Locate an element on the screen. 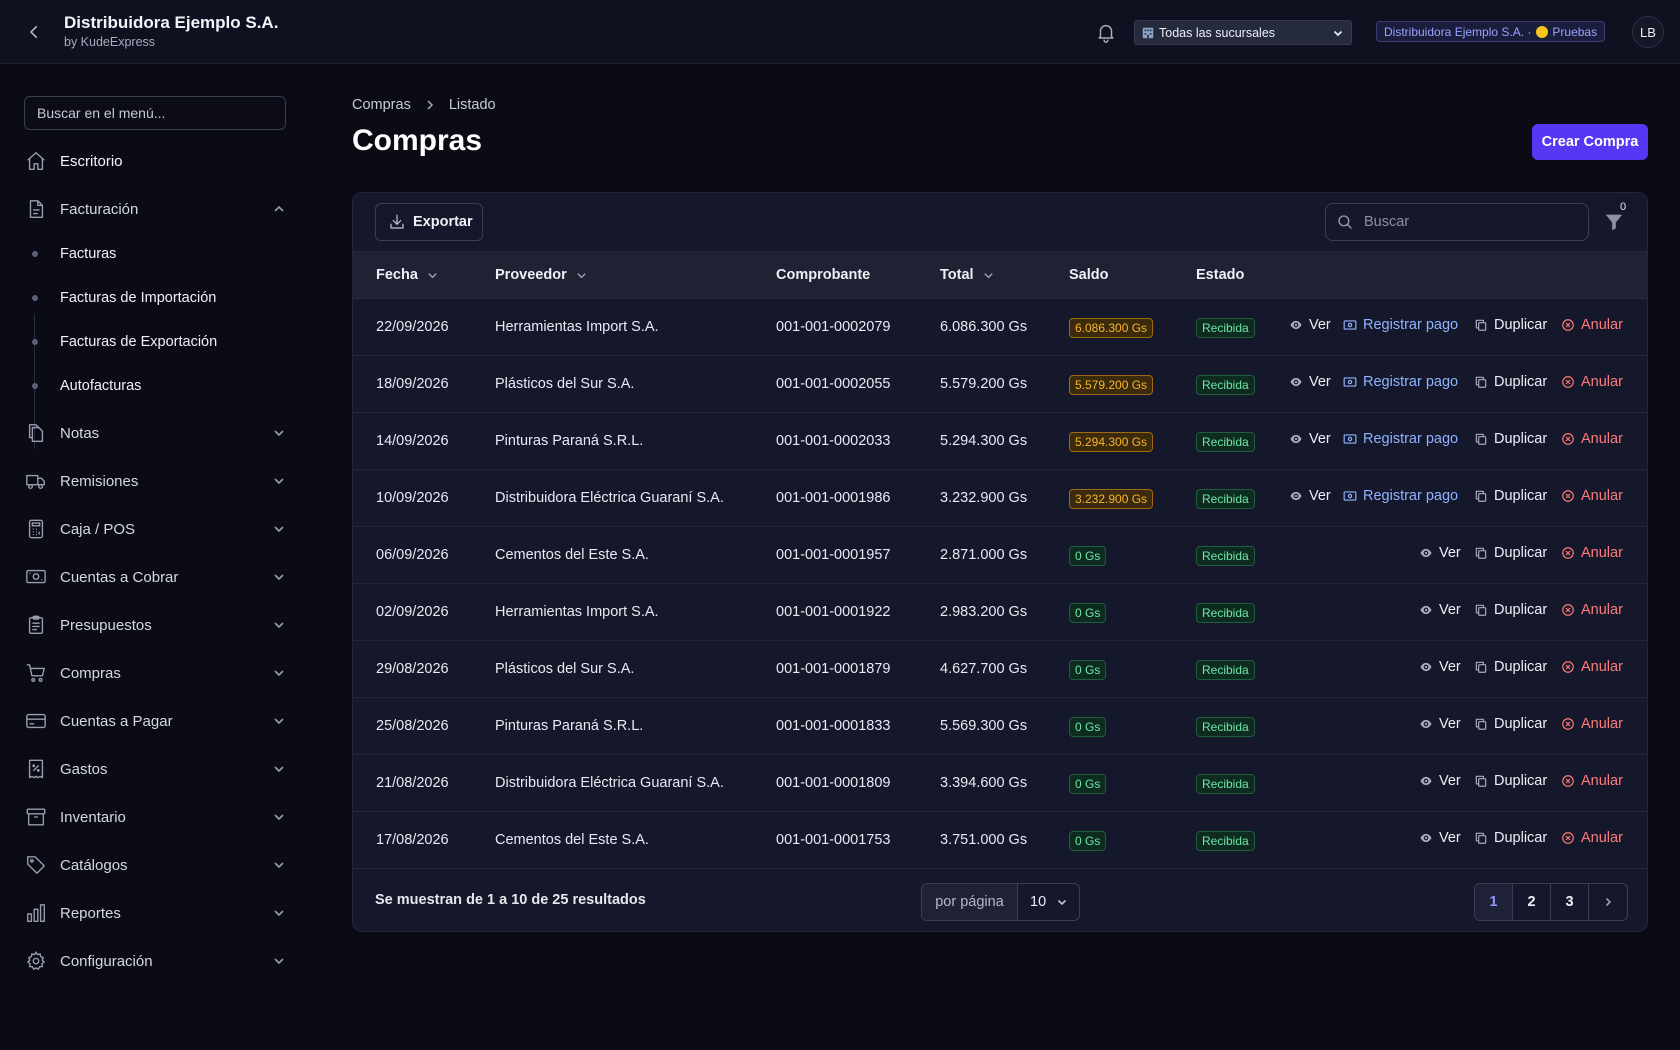  register-payment-label: Registrar pago is located at coordinates (1411, 382).